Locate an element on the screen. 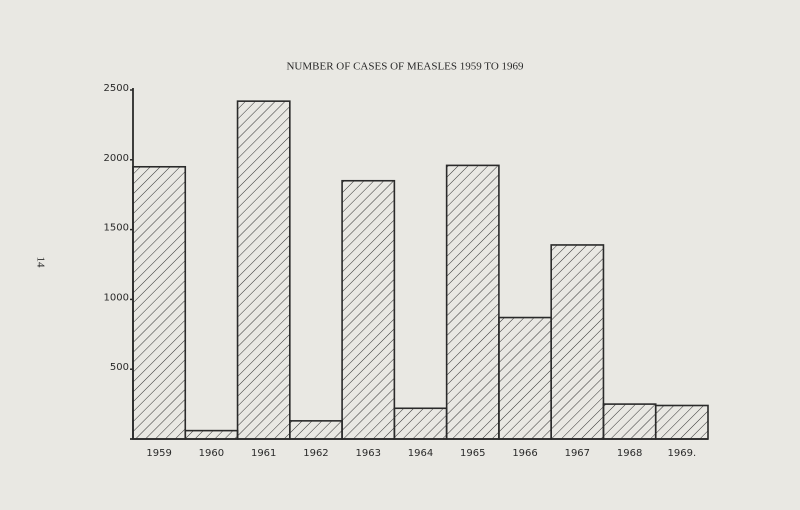 The image size is (800, 510). y-tick-label: 2000 is located at coordinates (116, 158).